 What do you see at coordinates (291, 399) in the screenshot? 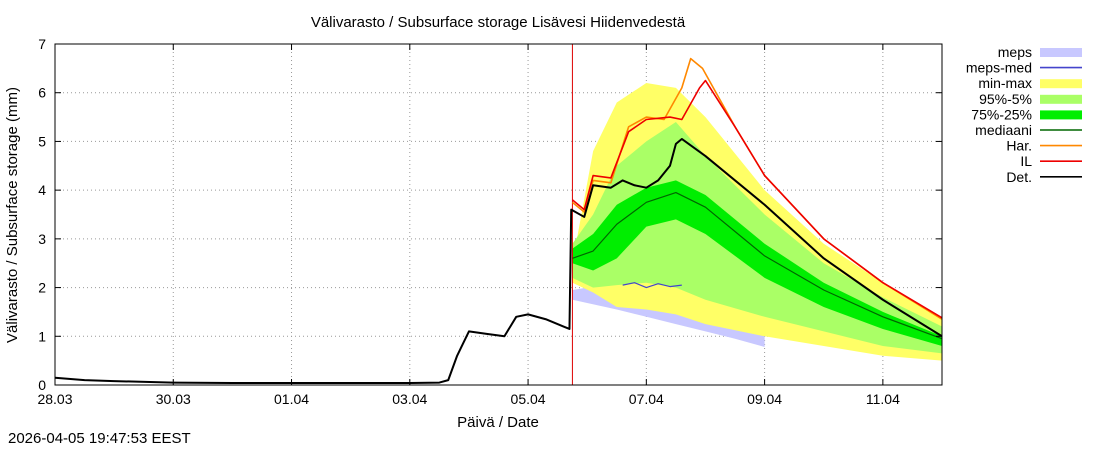
I see `x-tick-label-2: 01.04` at bounding box center [291, 399].